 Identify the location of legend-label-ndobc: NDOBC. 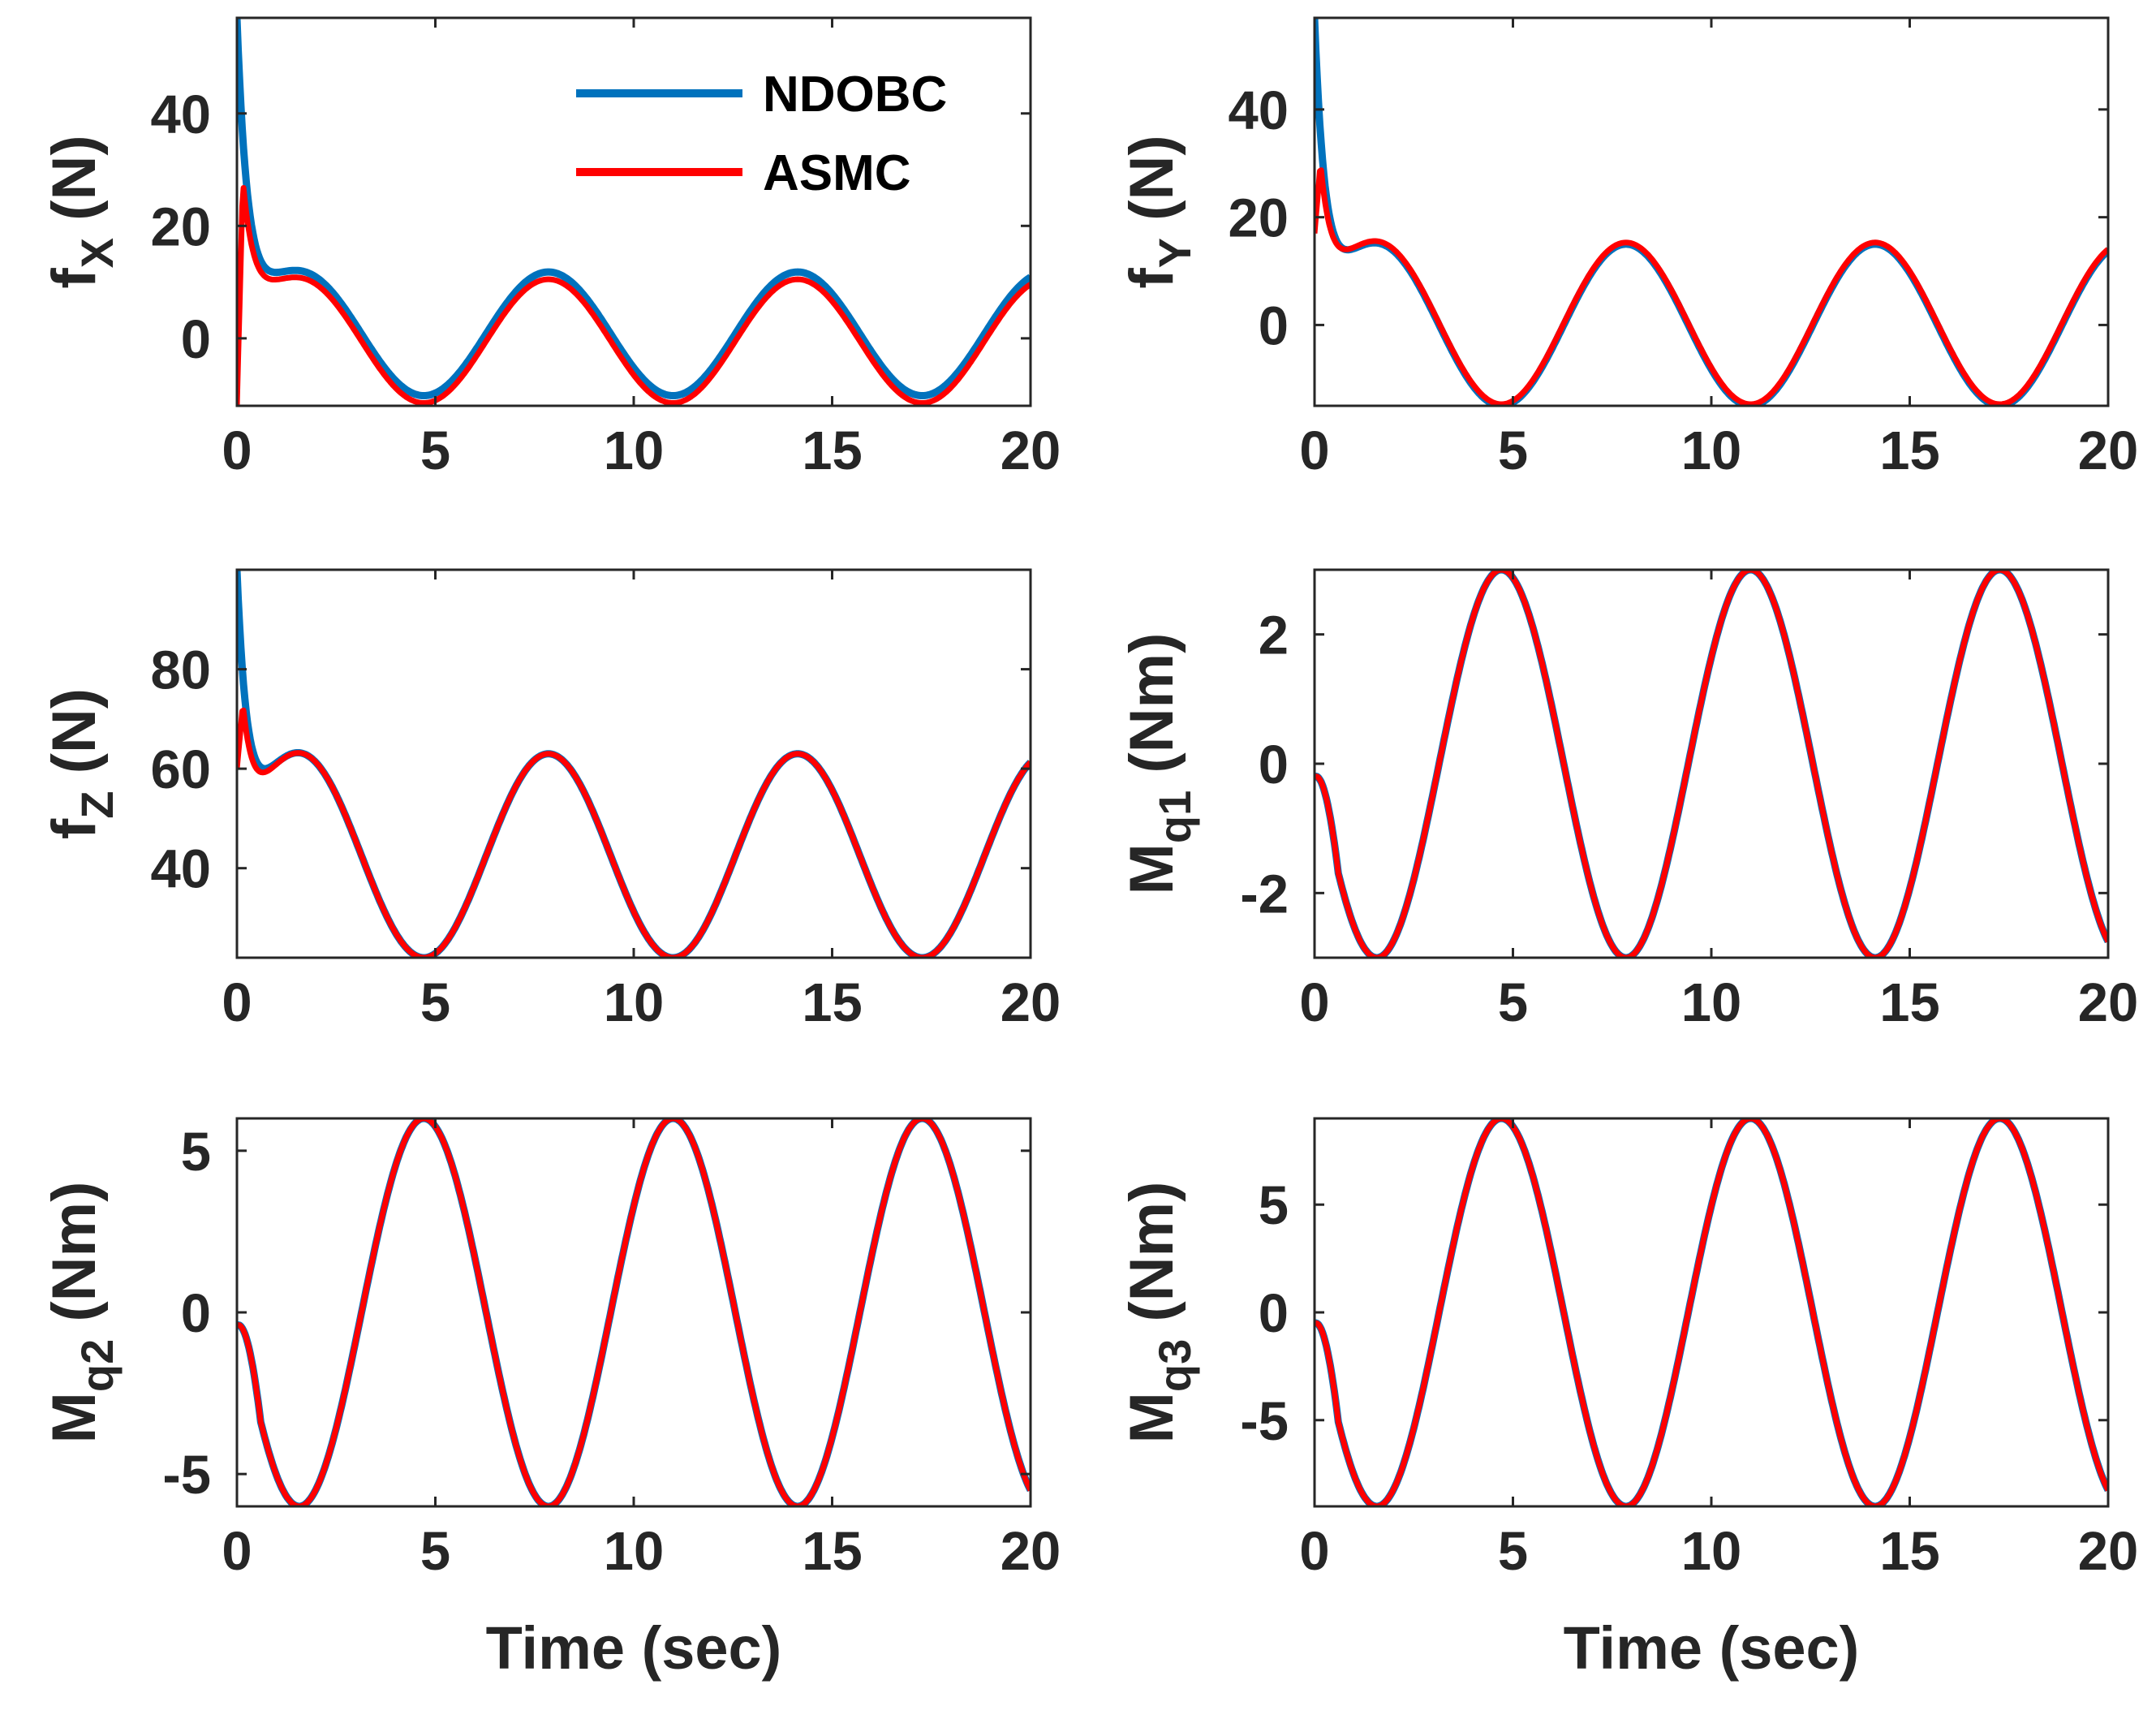
(855, 95).